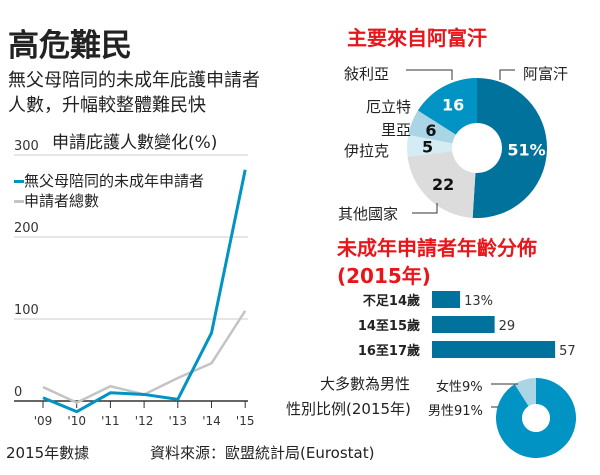 The image size is (600, 475). Describe the element at coordinates (567, 351) in the screenshot. I see `bar-value-label: 57` at that location.